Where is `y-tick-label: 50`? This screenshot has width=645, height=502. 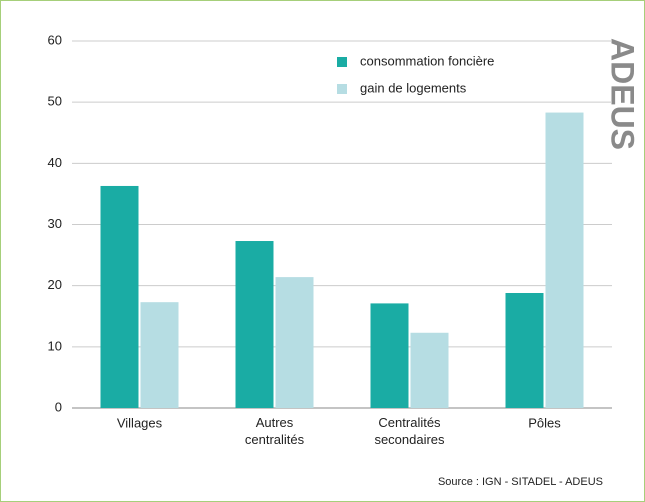
y-tick-label: 50 is located at coordinates (55, 101).